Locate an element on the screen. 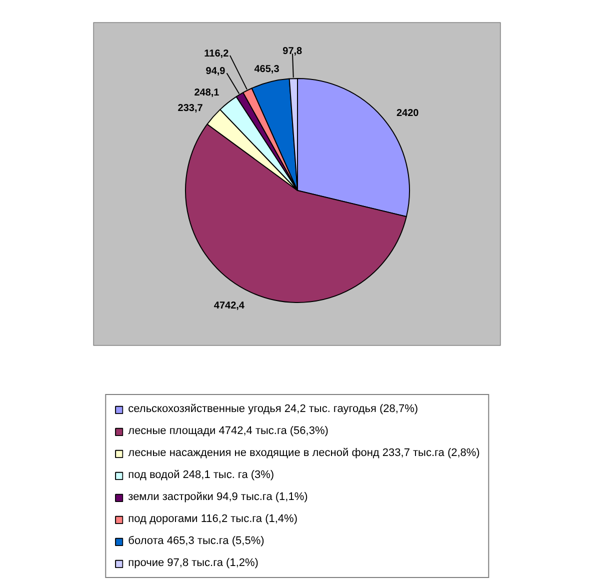 The image size is (594, 587). data-label: 248,1 is located at coordinates (207, 92).